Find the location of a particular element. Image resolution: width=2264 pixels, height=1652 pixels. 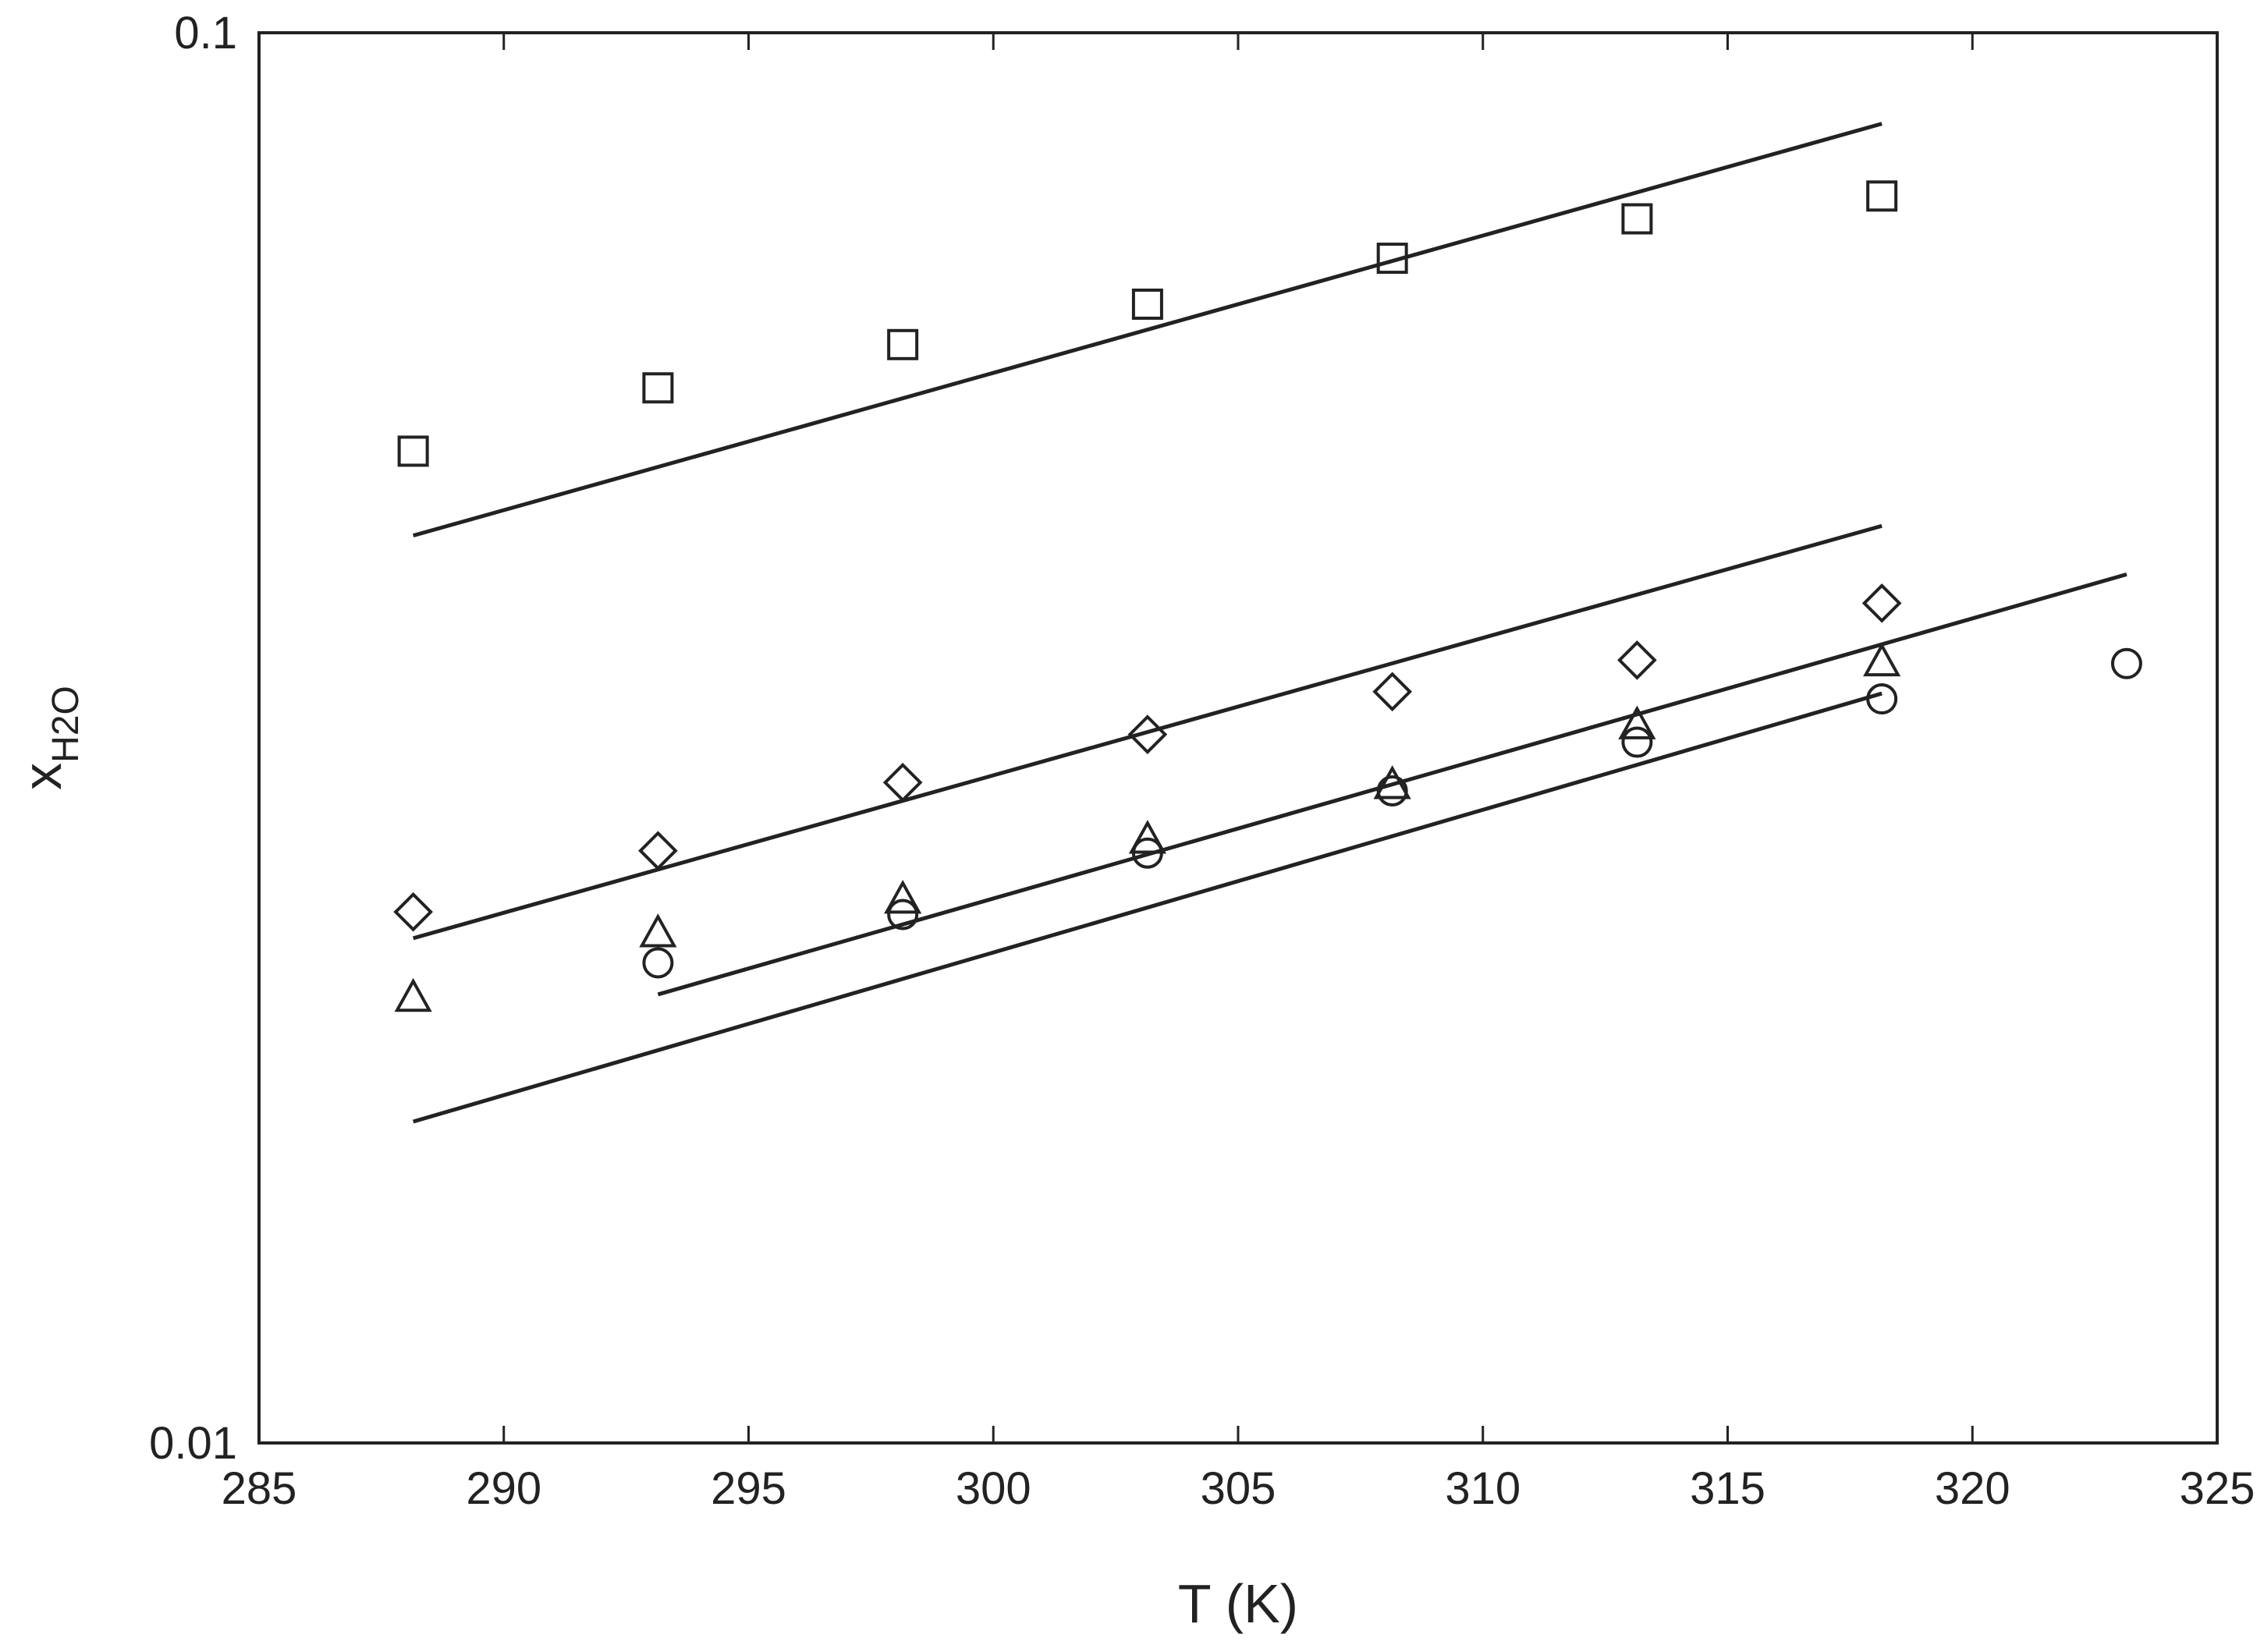

x-tick-label: 310 is located at coordinates (1483, 1488).